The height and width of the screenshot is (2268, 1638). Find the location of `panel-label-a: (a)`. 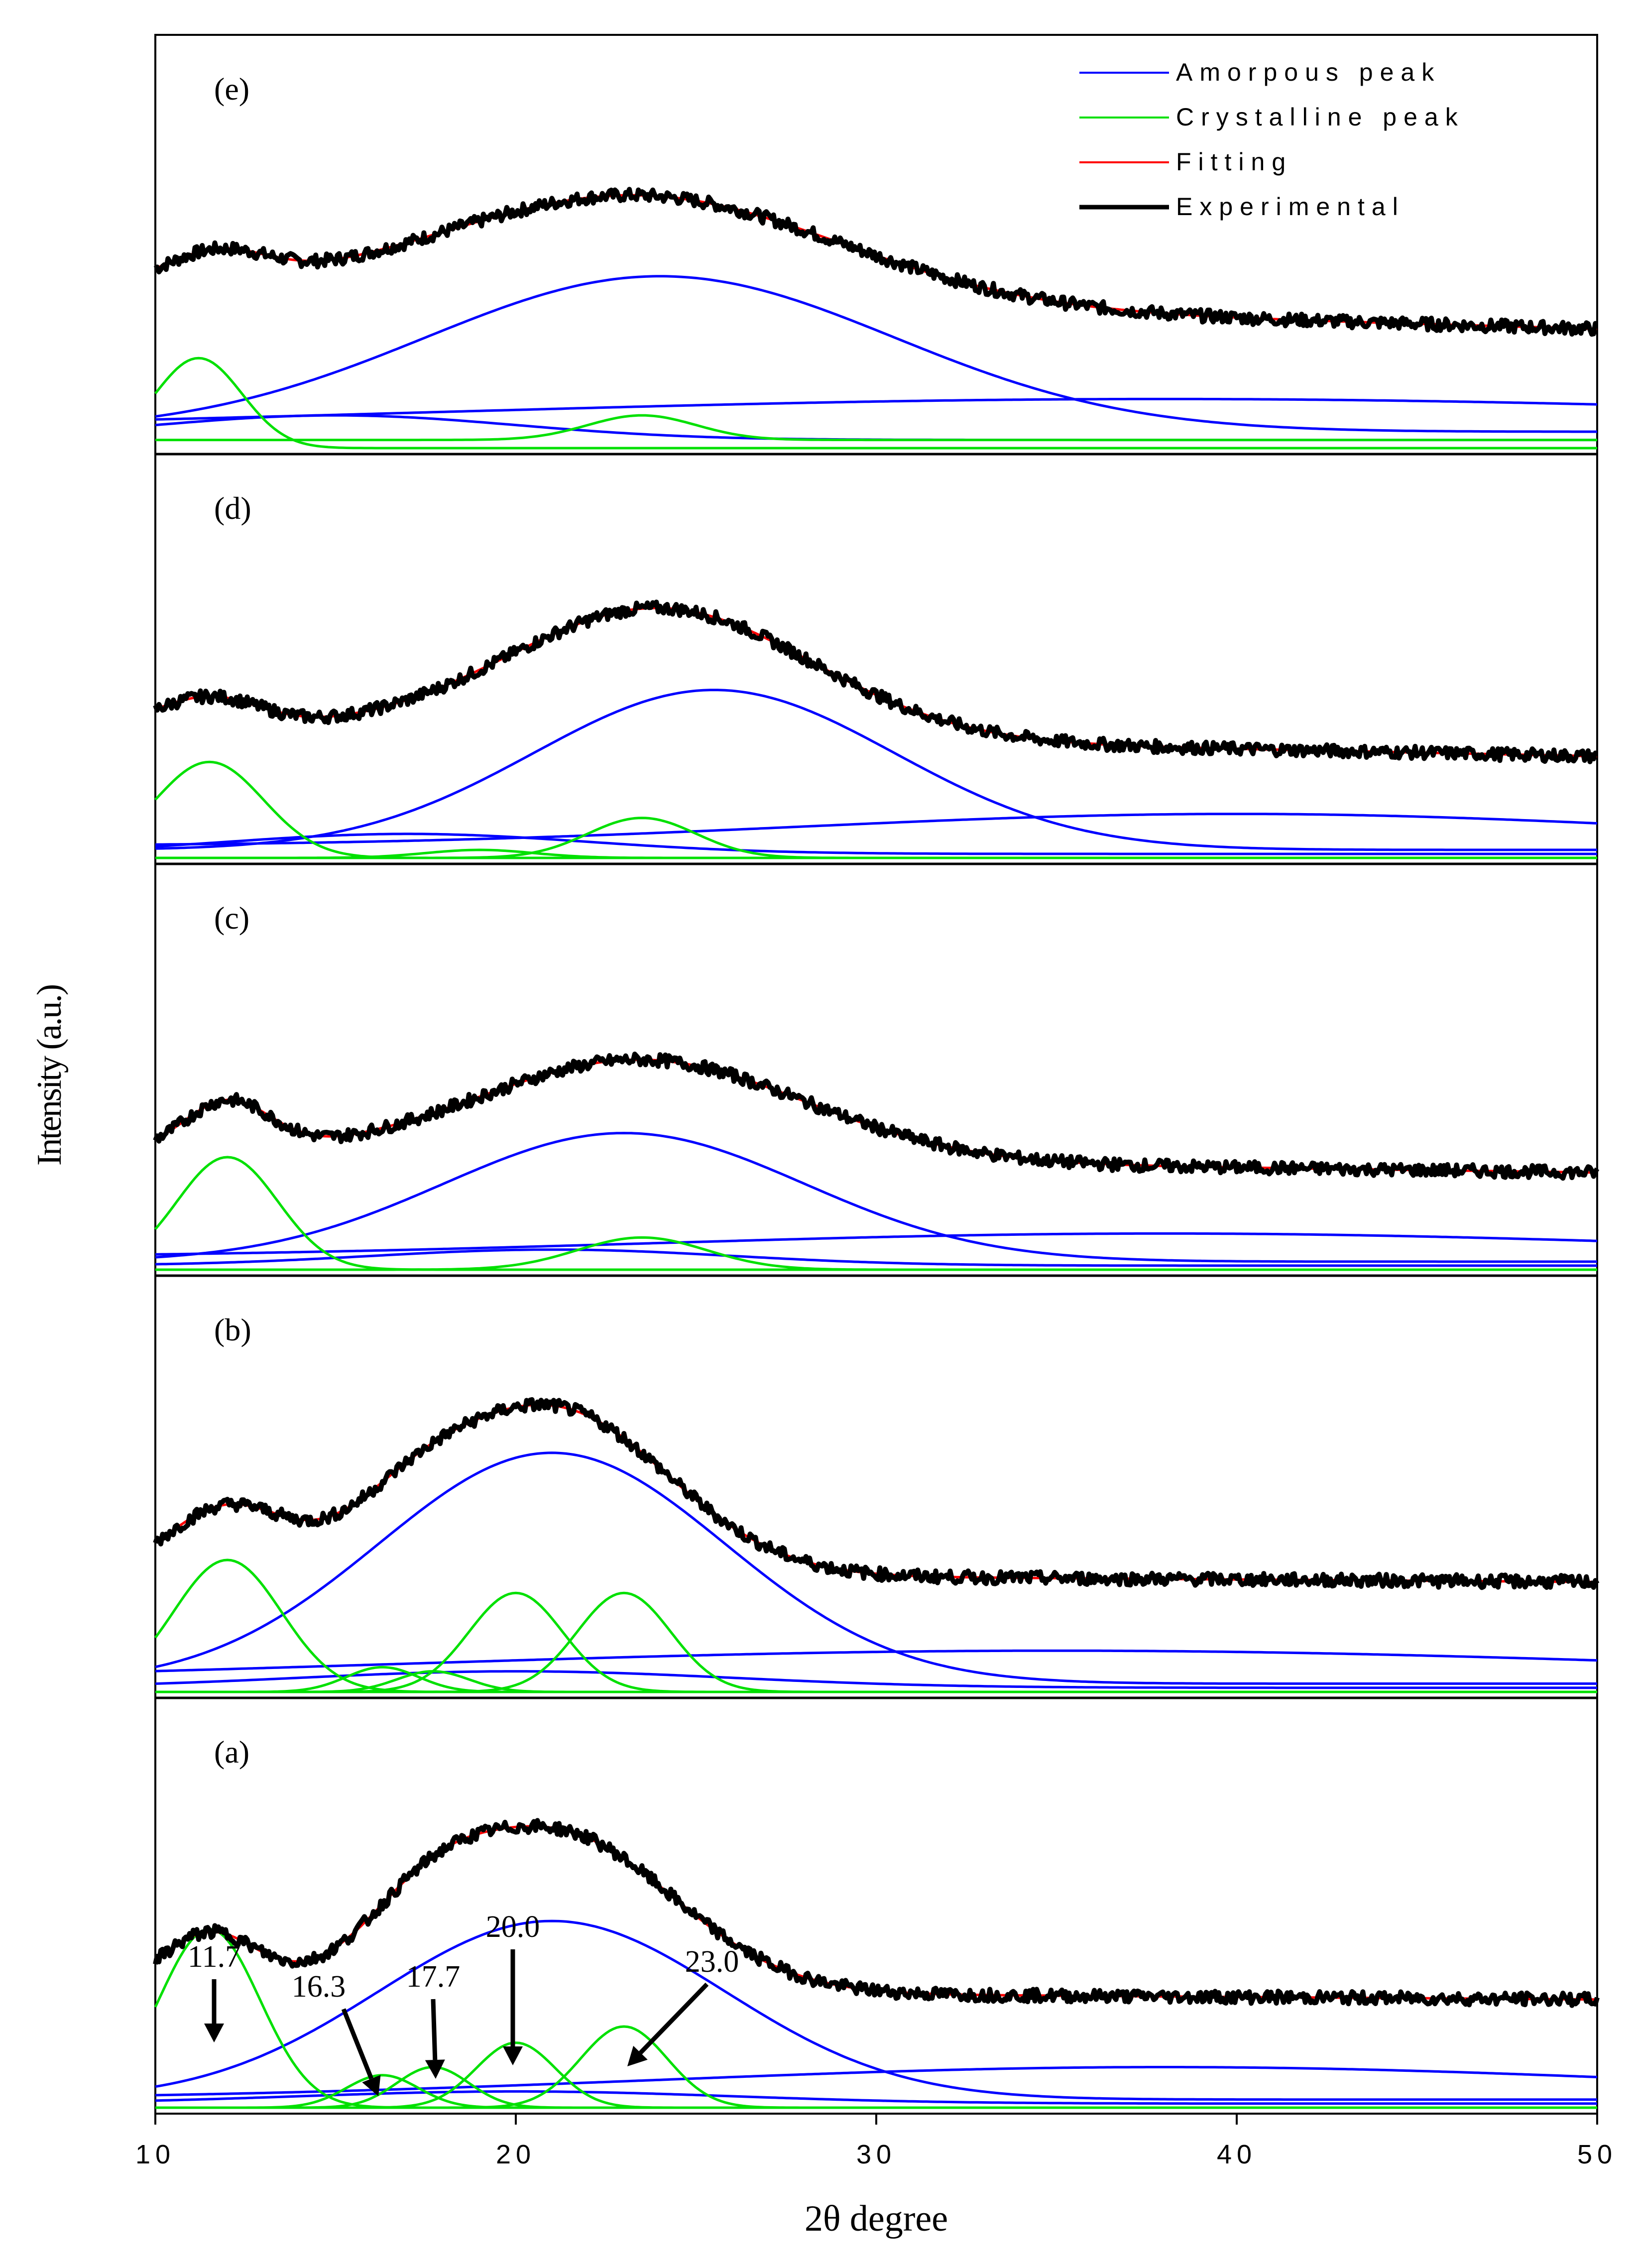

panel-label-a: (a) is located at coordinates (231, 1752).